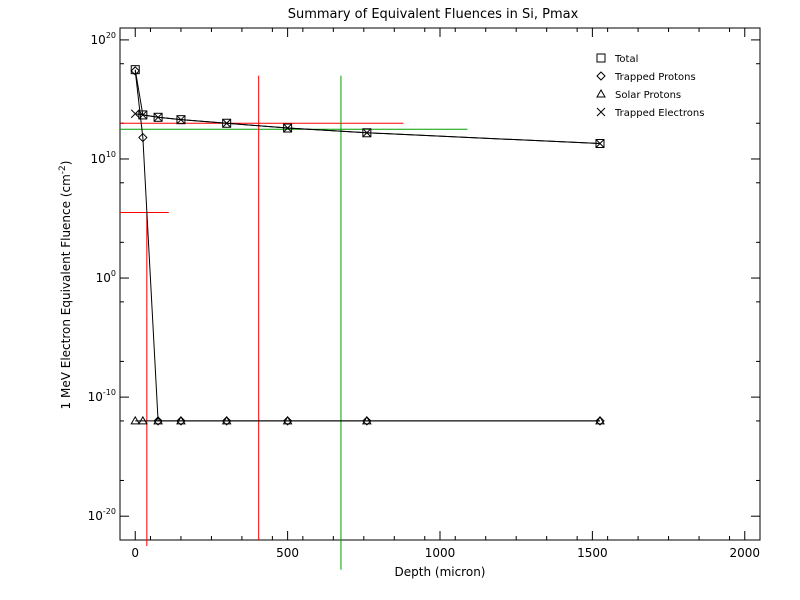 The width and height of the screenshot is (800, 600). I want to click on series-trapped-electrons, so click(367, 128).